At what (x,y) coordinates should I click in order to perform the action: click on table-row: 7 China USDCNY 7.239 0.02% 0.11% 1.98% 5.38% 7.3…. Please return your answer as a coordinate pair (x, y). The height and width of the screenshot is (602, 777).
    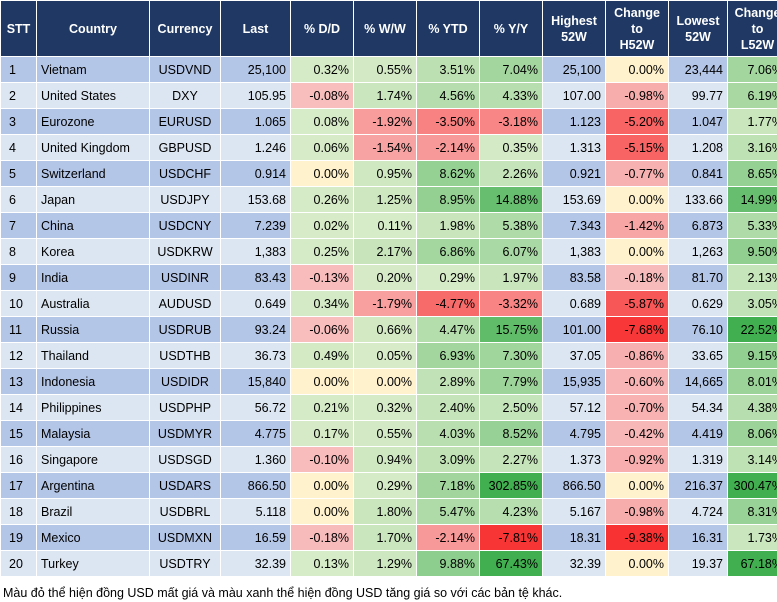
    Looking at the image, I should click on (388, 225).